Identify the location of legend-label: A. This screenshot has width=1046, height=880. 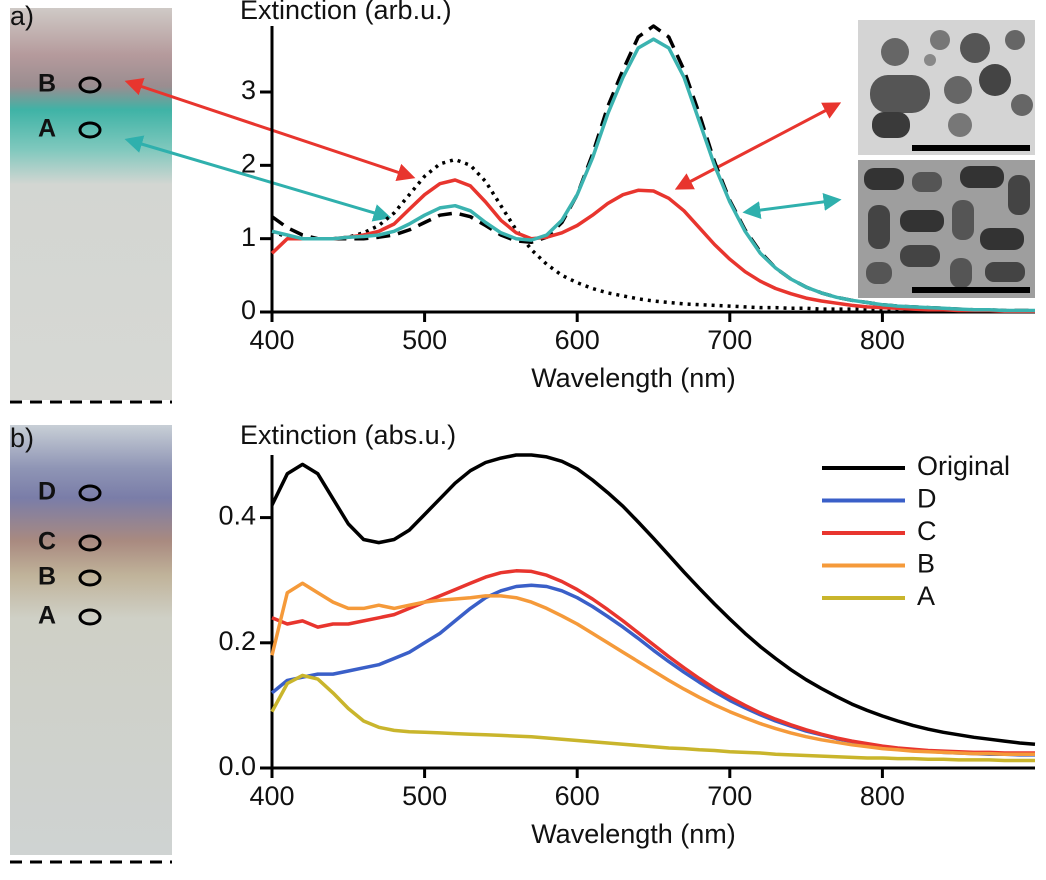
(926, 596).